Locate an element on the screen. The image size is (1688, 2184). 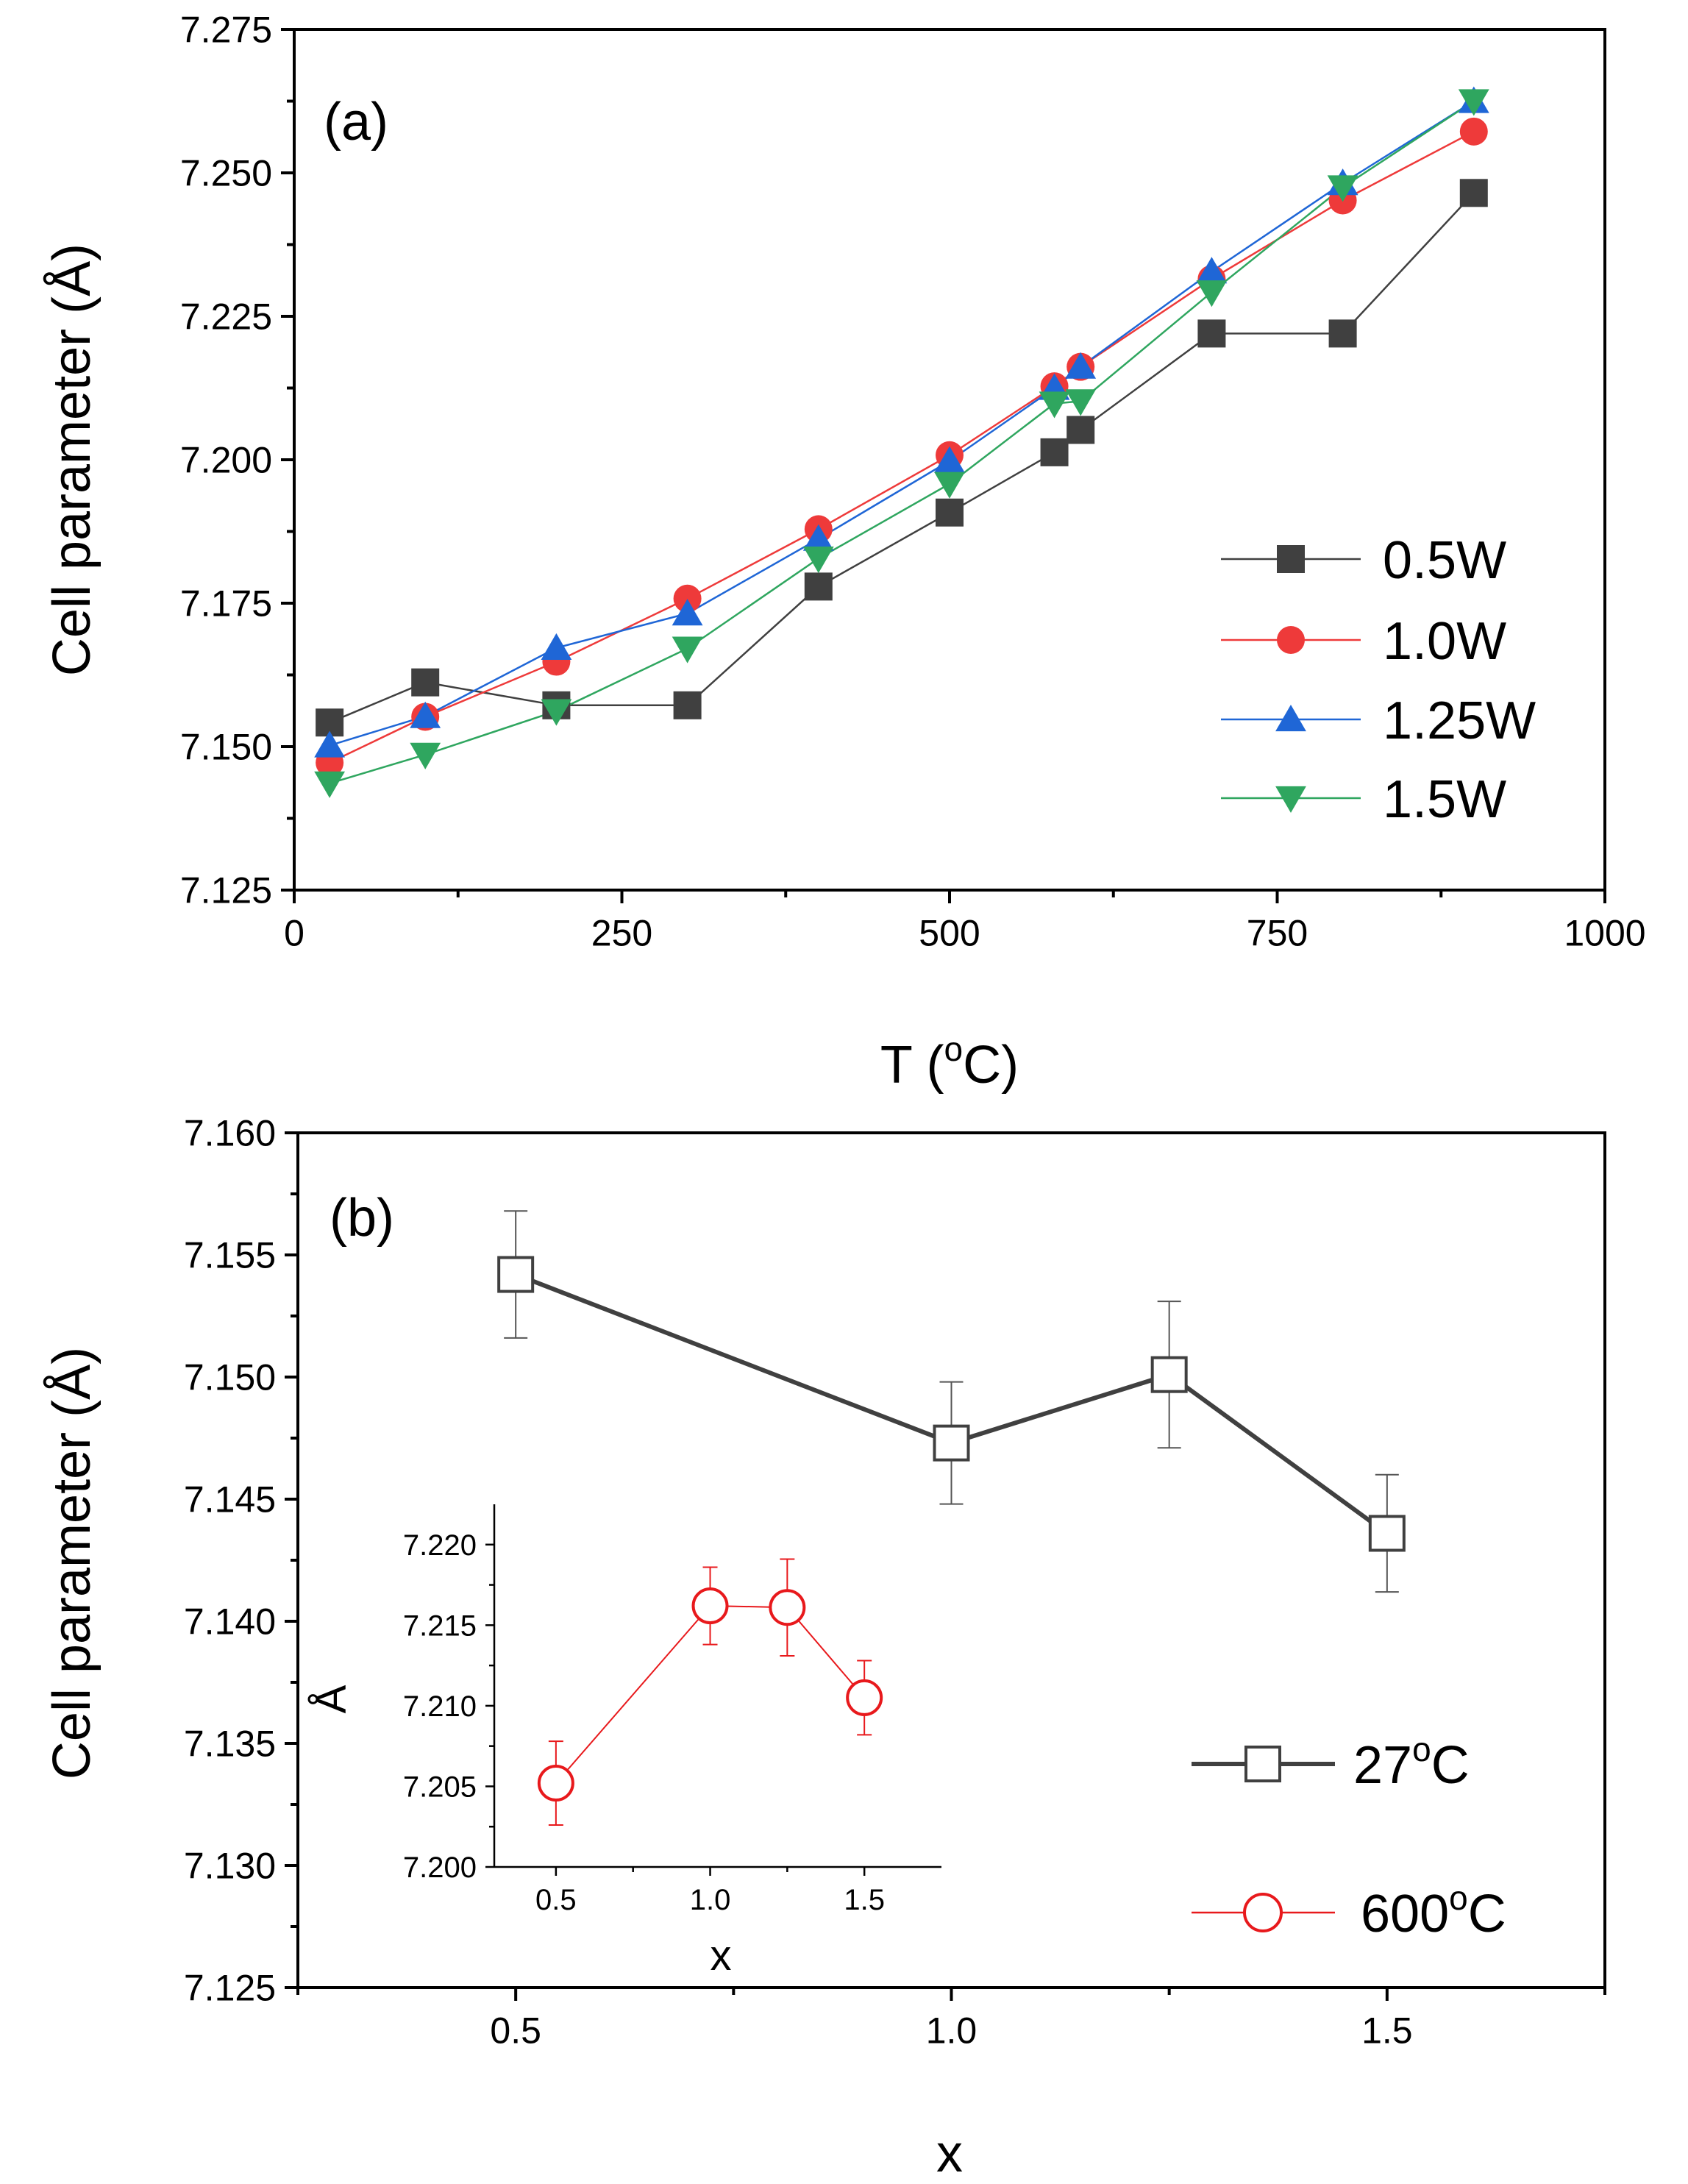
inset-y-axis-title: Å is located at coordinates (331, 1699).